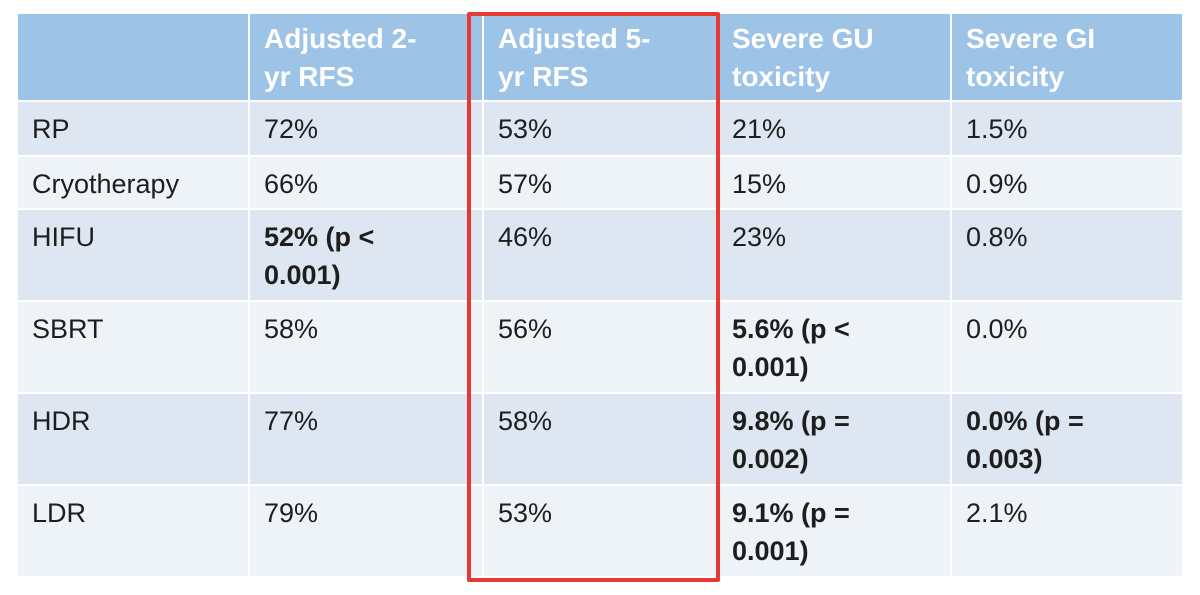  I want to click on data-cell: 46%, so click(600, 255).